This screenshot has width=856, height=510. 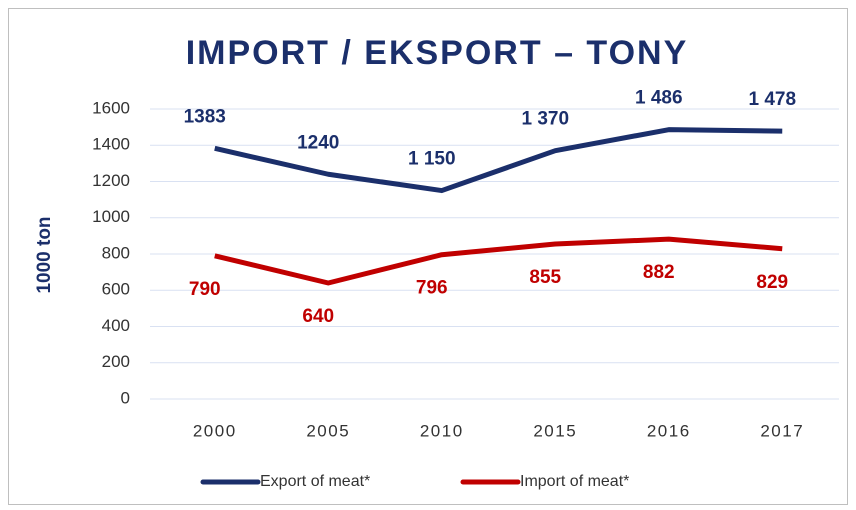 What do you see at coordinates (215, 430) in the screenshot?
I see `x-tick-label: 2000` at bounding box center [215, 430].